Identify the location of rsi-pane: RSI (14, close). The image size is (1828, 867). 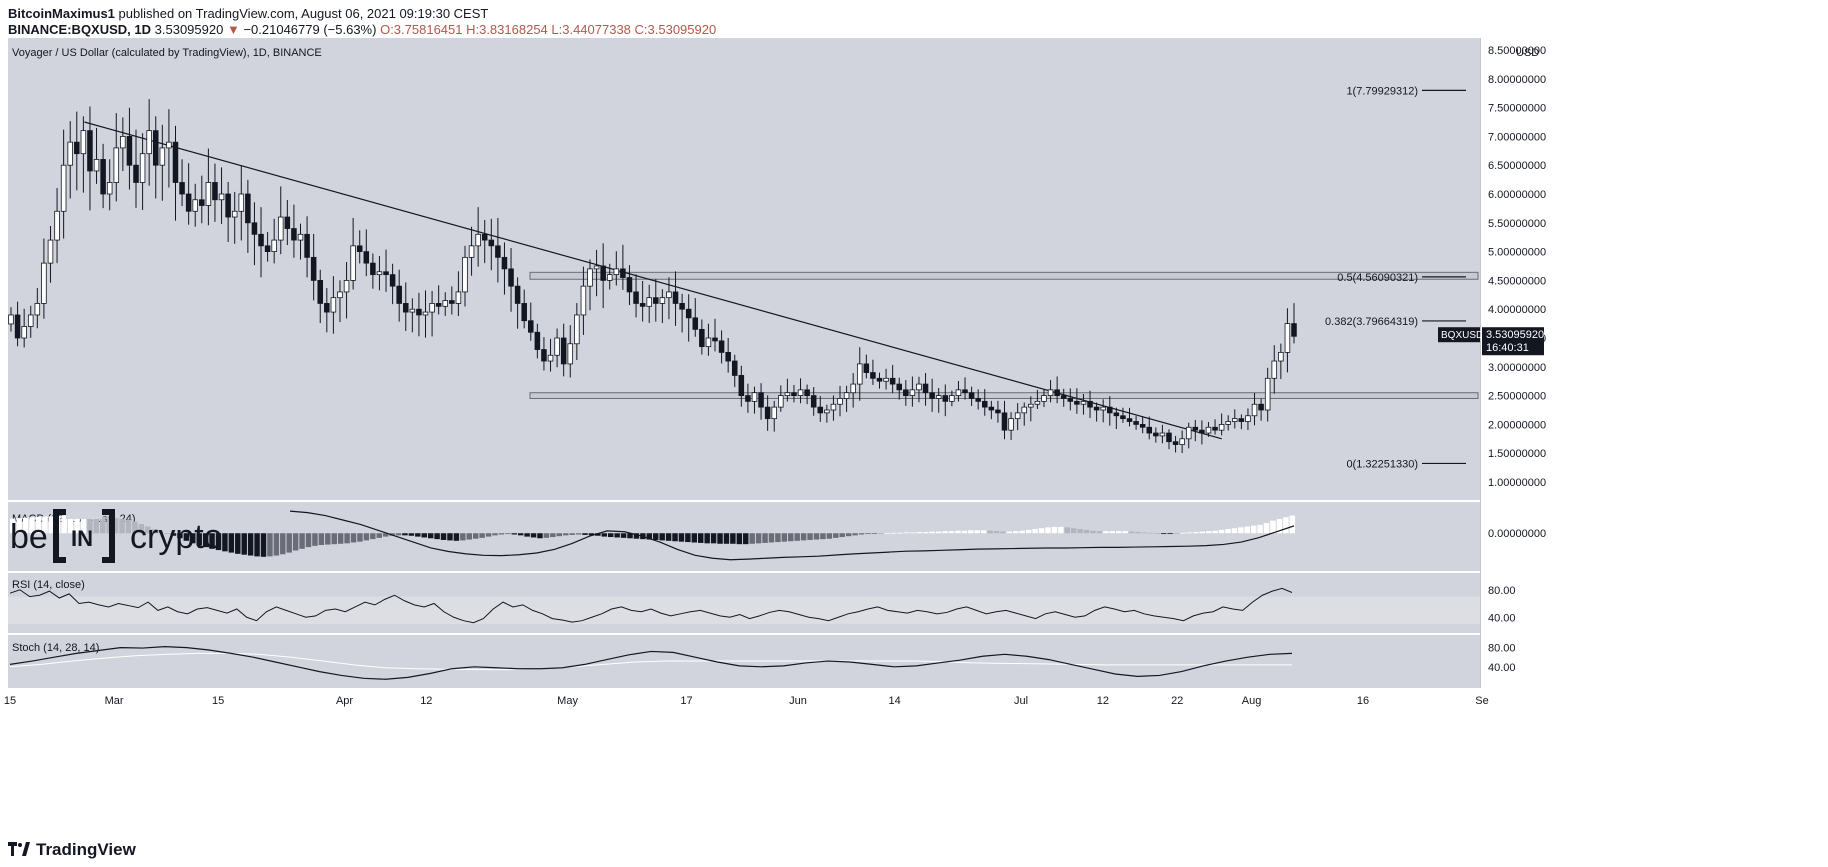
(744, 602).